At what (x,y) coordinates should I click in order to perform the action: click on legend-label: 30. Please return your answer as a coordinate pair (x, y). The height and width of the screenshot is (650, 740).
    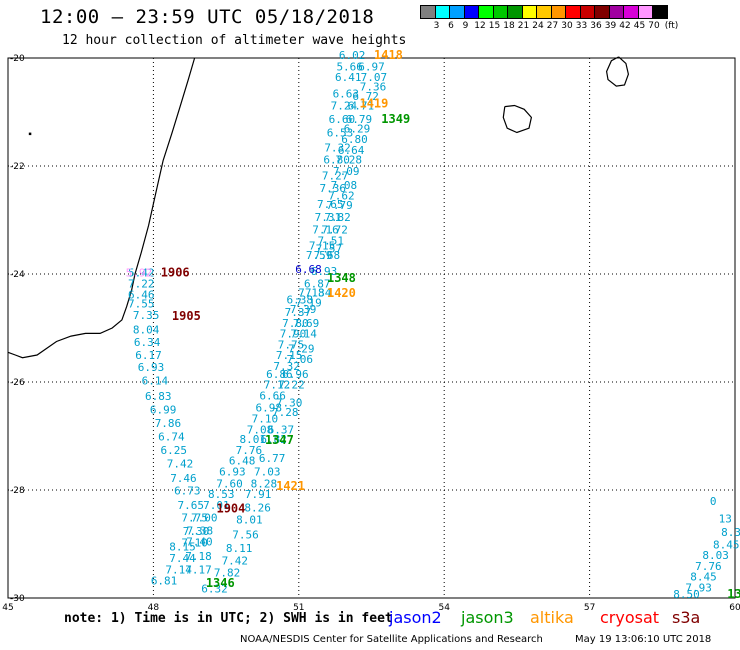
    Looking at the image, I should click on (567, 26).